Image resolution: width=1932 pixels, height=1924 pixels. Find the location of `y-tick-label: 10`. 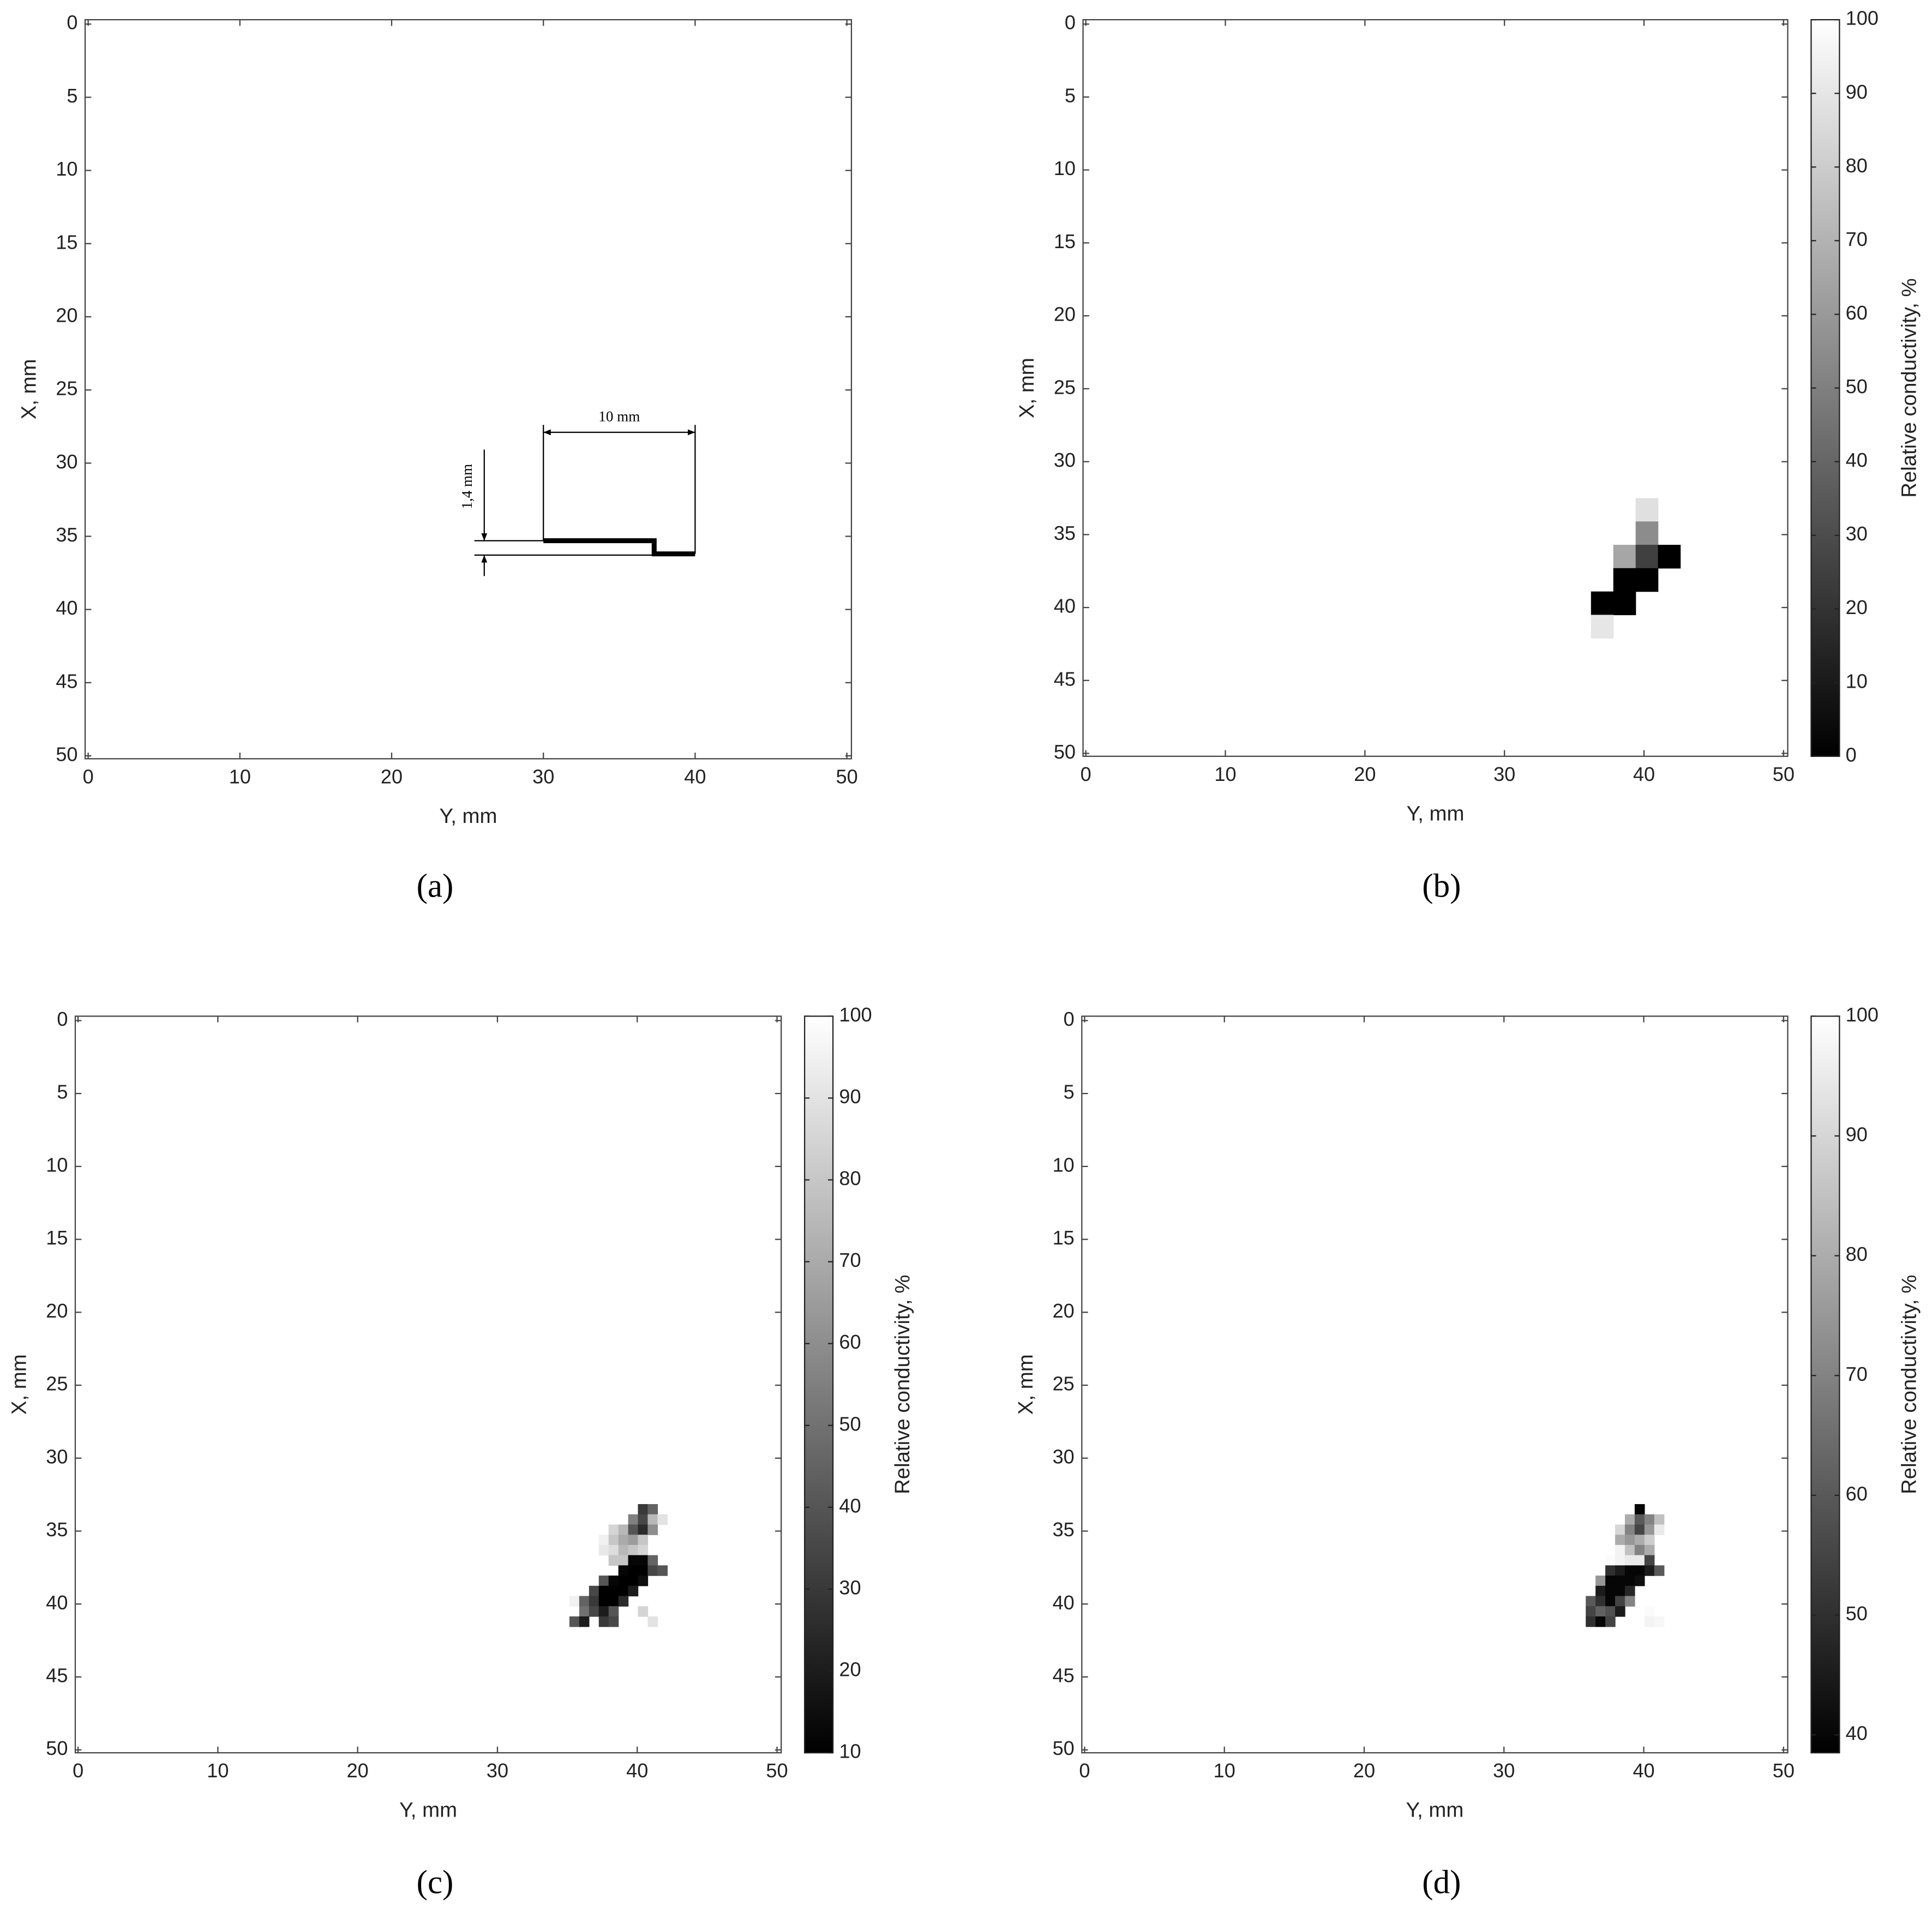

y-tick-label: 10 is located at coordinates (1064, 1164).